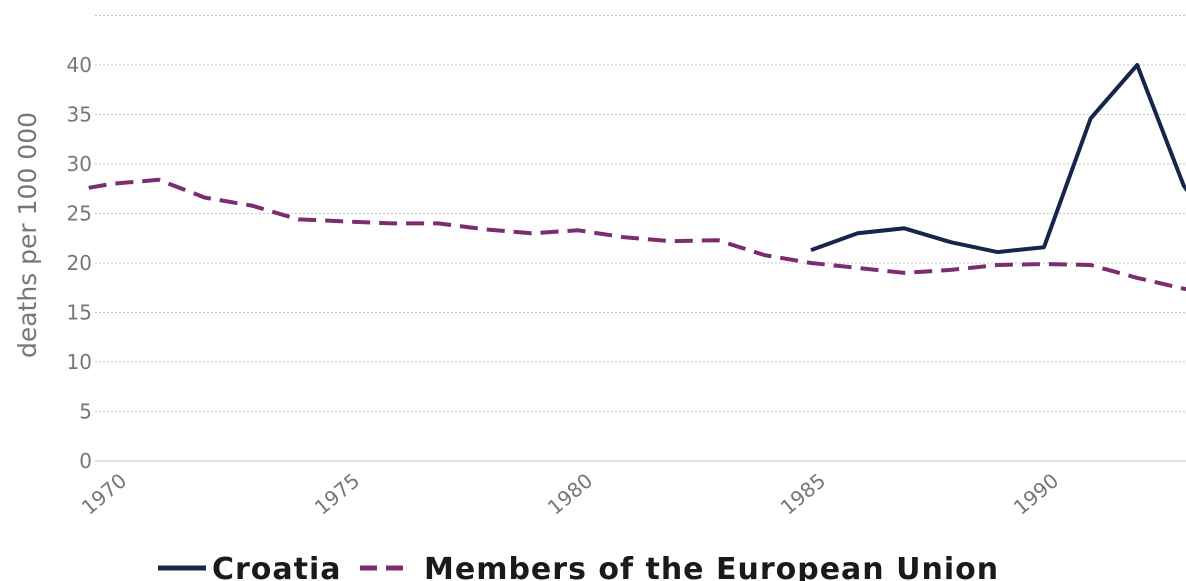 Image resolution: width=1186 pixels, height=581 pixels. Describe the element at coordinates (85, 461) in the screenshot. I see `y-tick-label: 0` at that location.